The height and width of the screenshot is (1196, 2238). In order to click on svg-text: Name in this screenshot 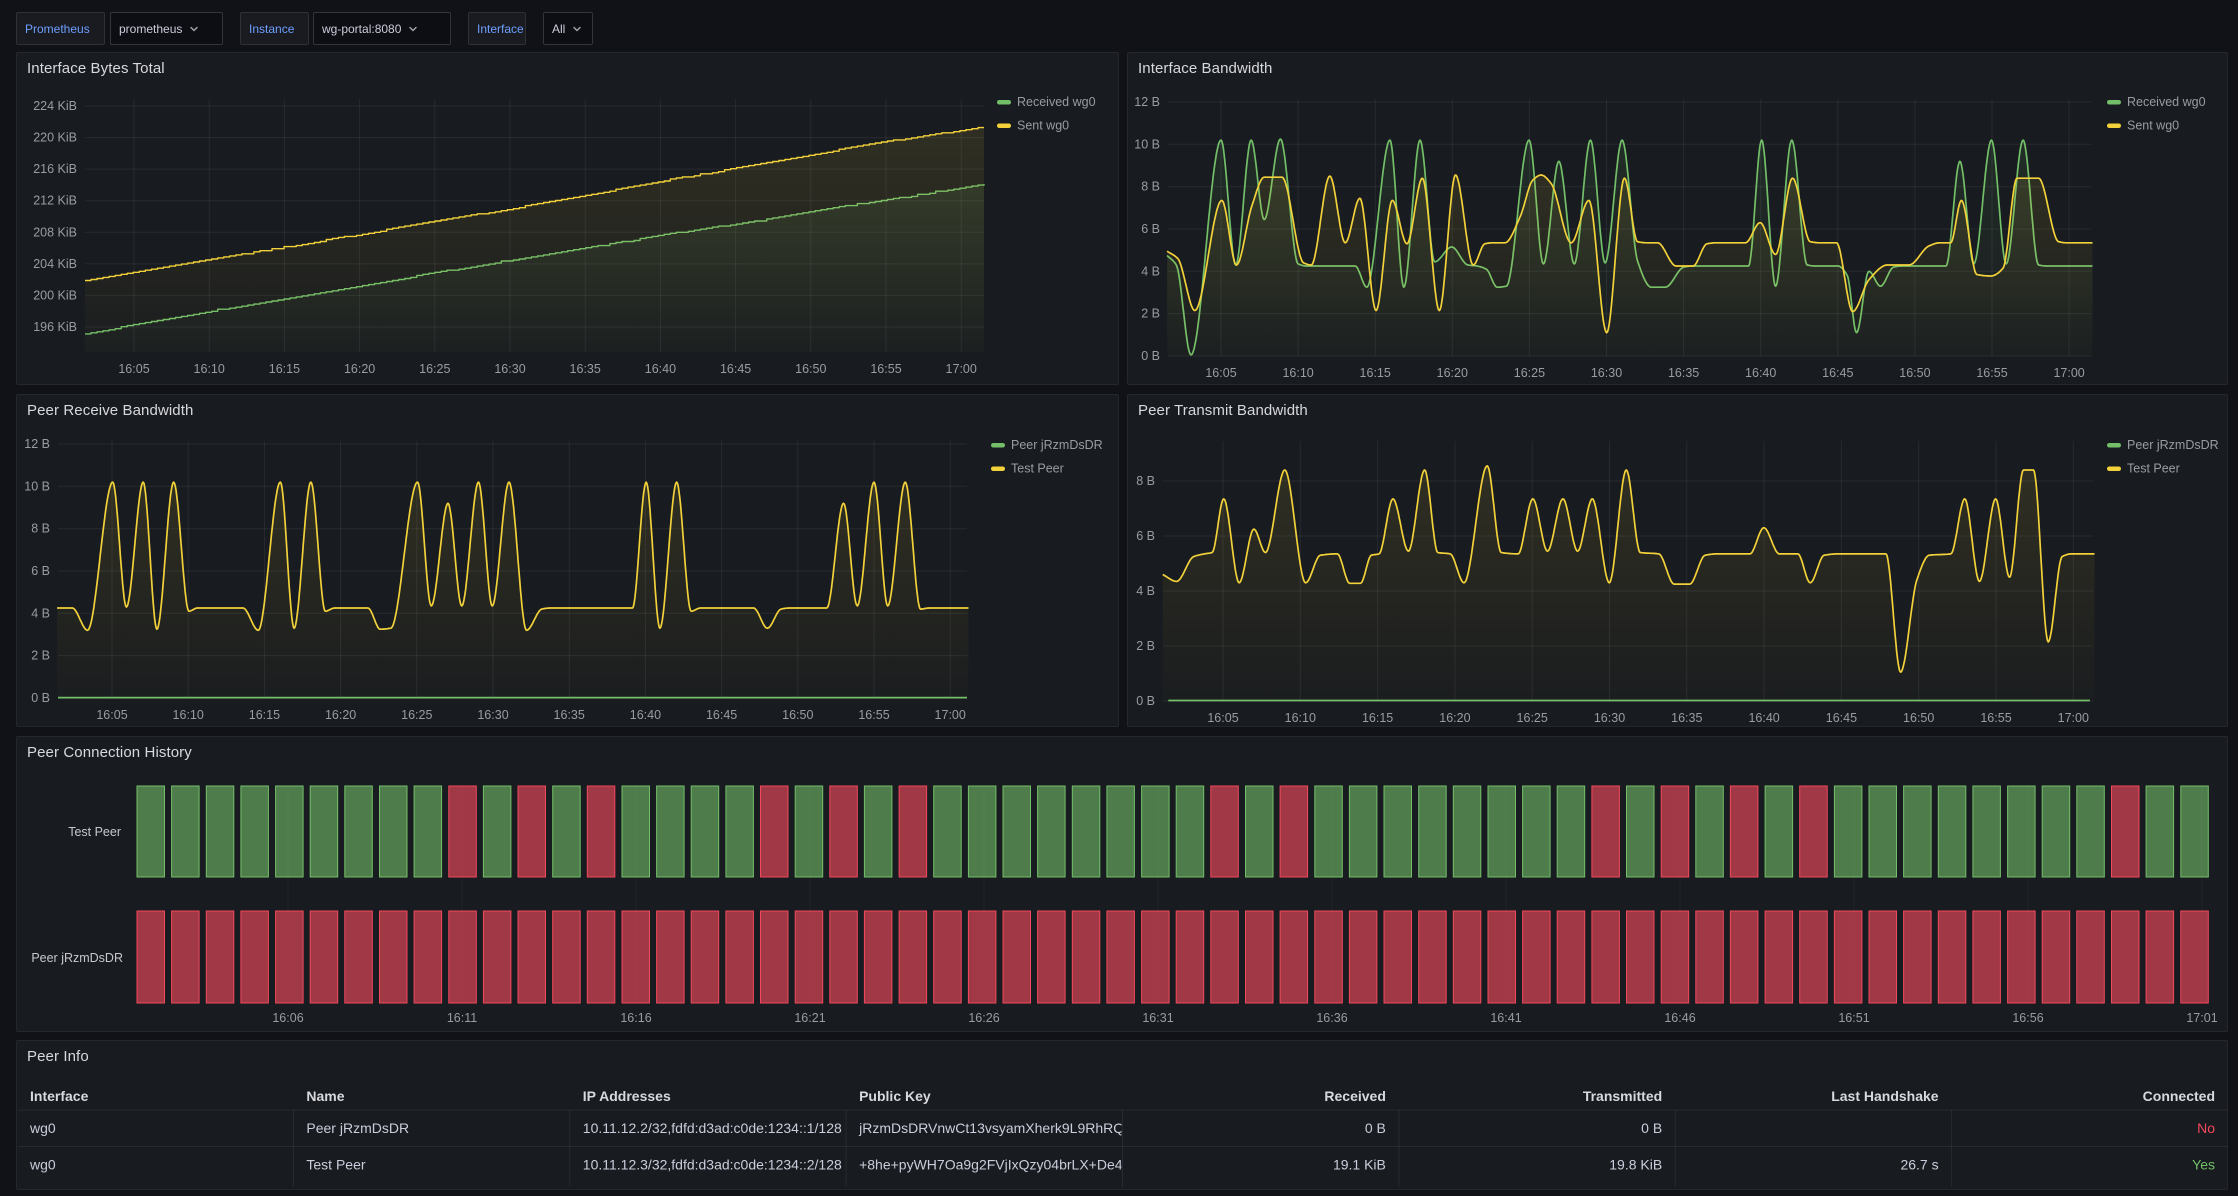, I will do `click(325, 1096)`.